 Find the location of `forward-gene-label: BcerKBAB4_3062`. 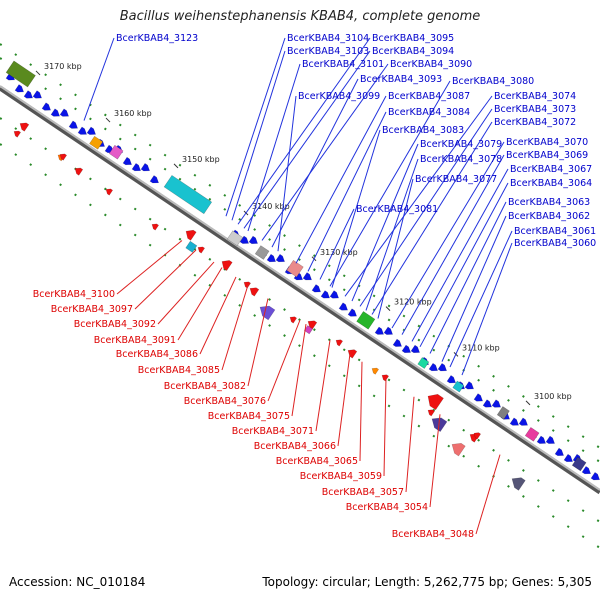

forward-gene-label: BcerKBAB4_3062 is located at coordinates (549, 216).